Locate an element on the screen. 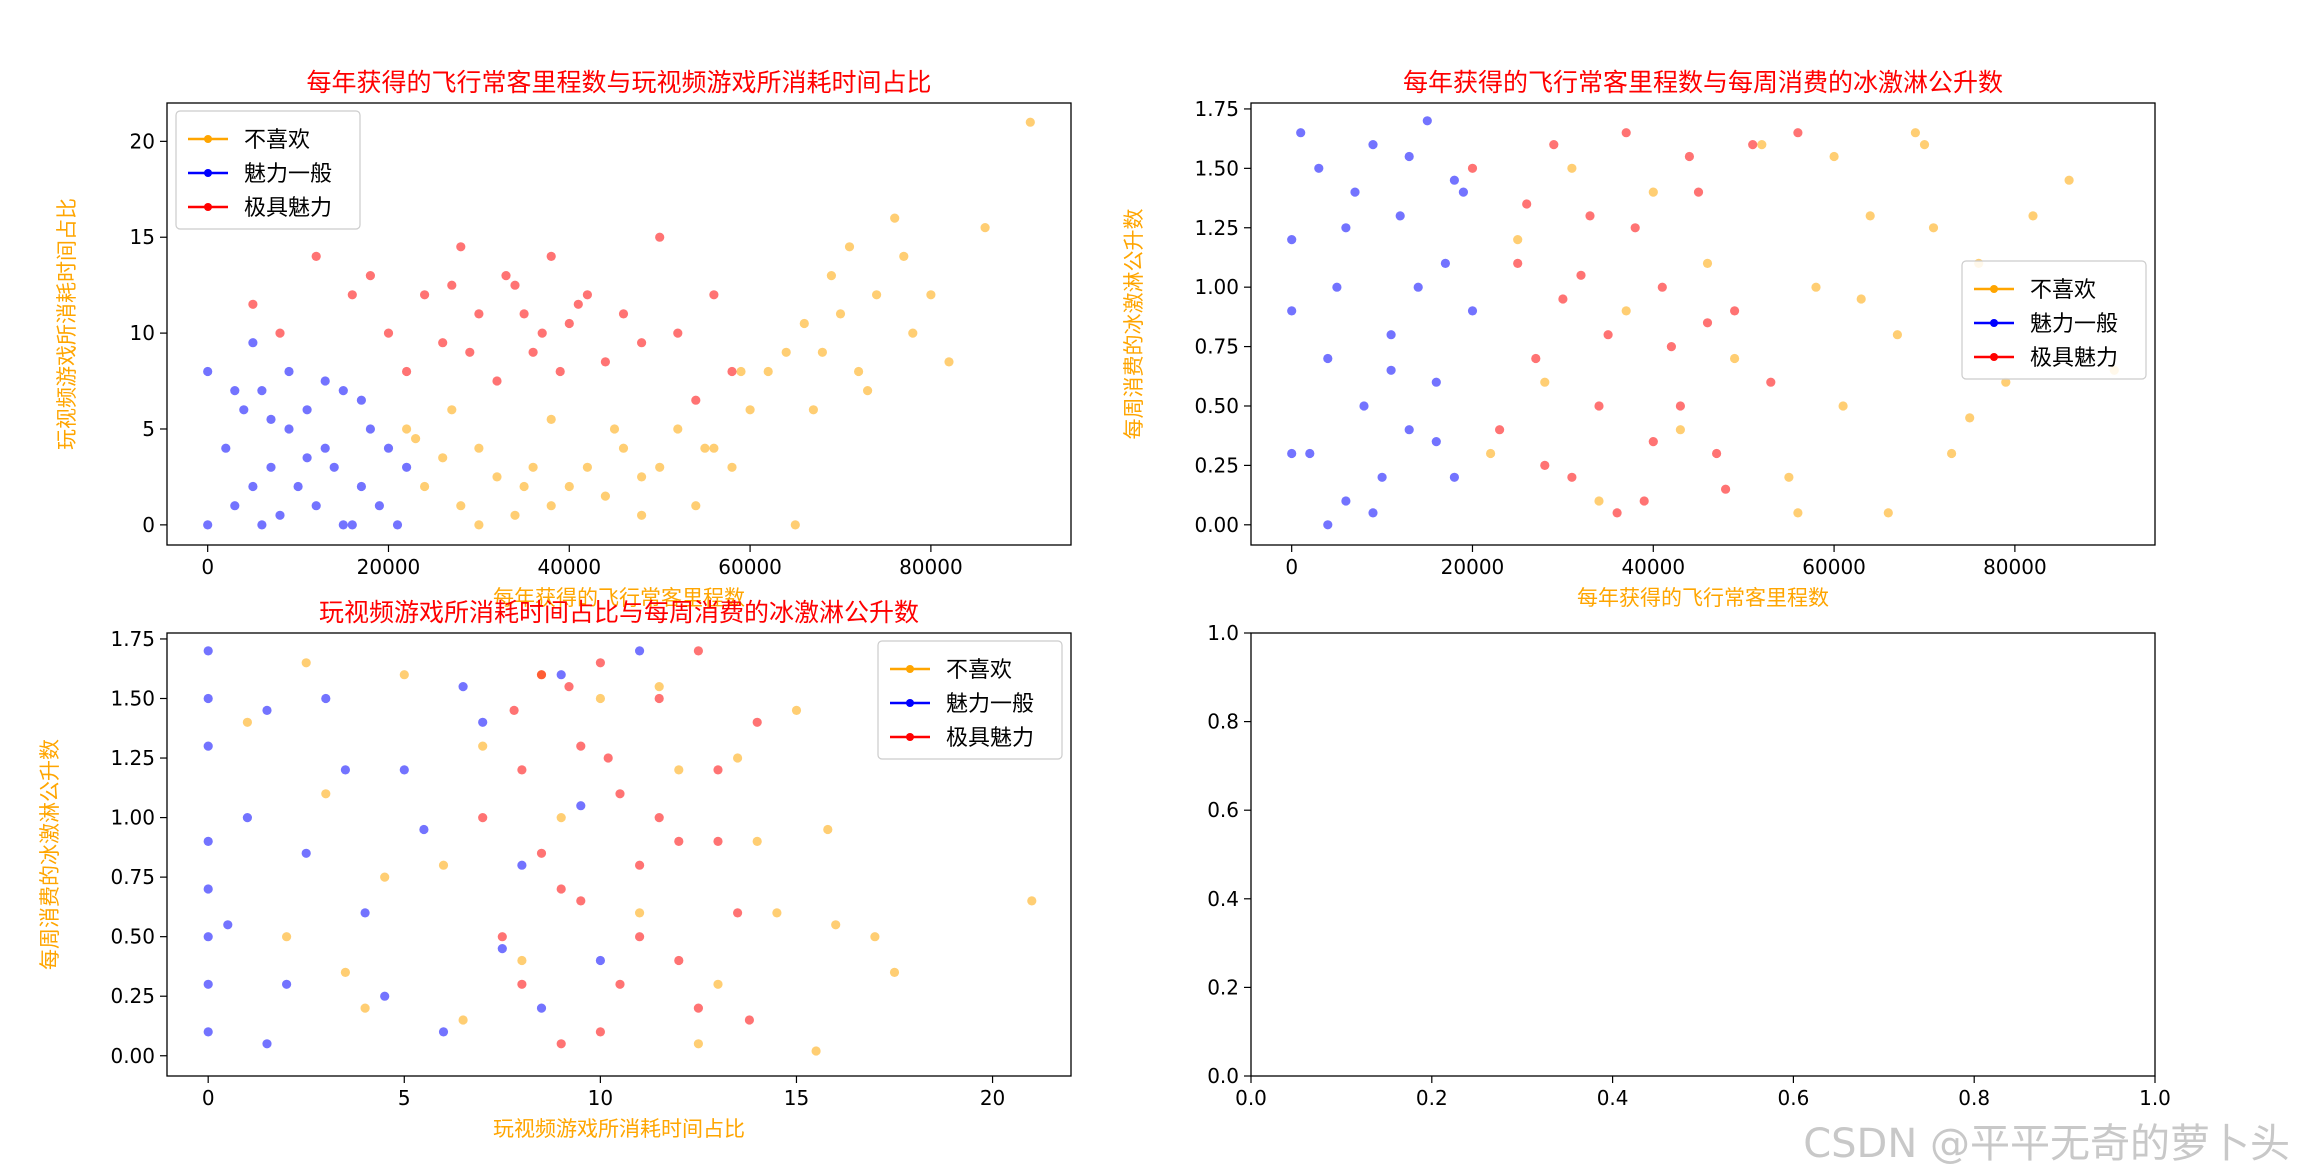 The height and width of the screenshot is (1175, 2304). x-tick-label: 0.4 is located at coordinates (1613, 1098).